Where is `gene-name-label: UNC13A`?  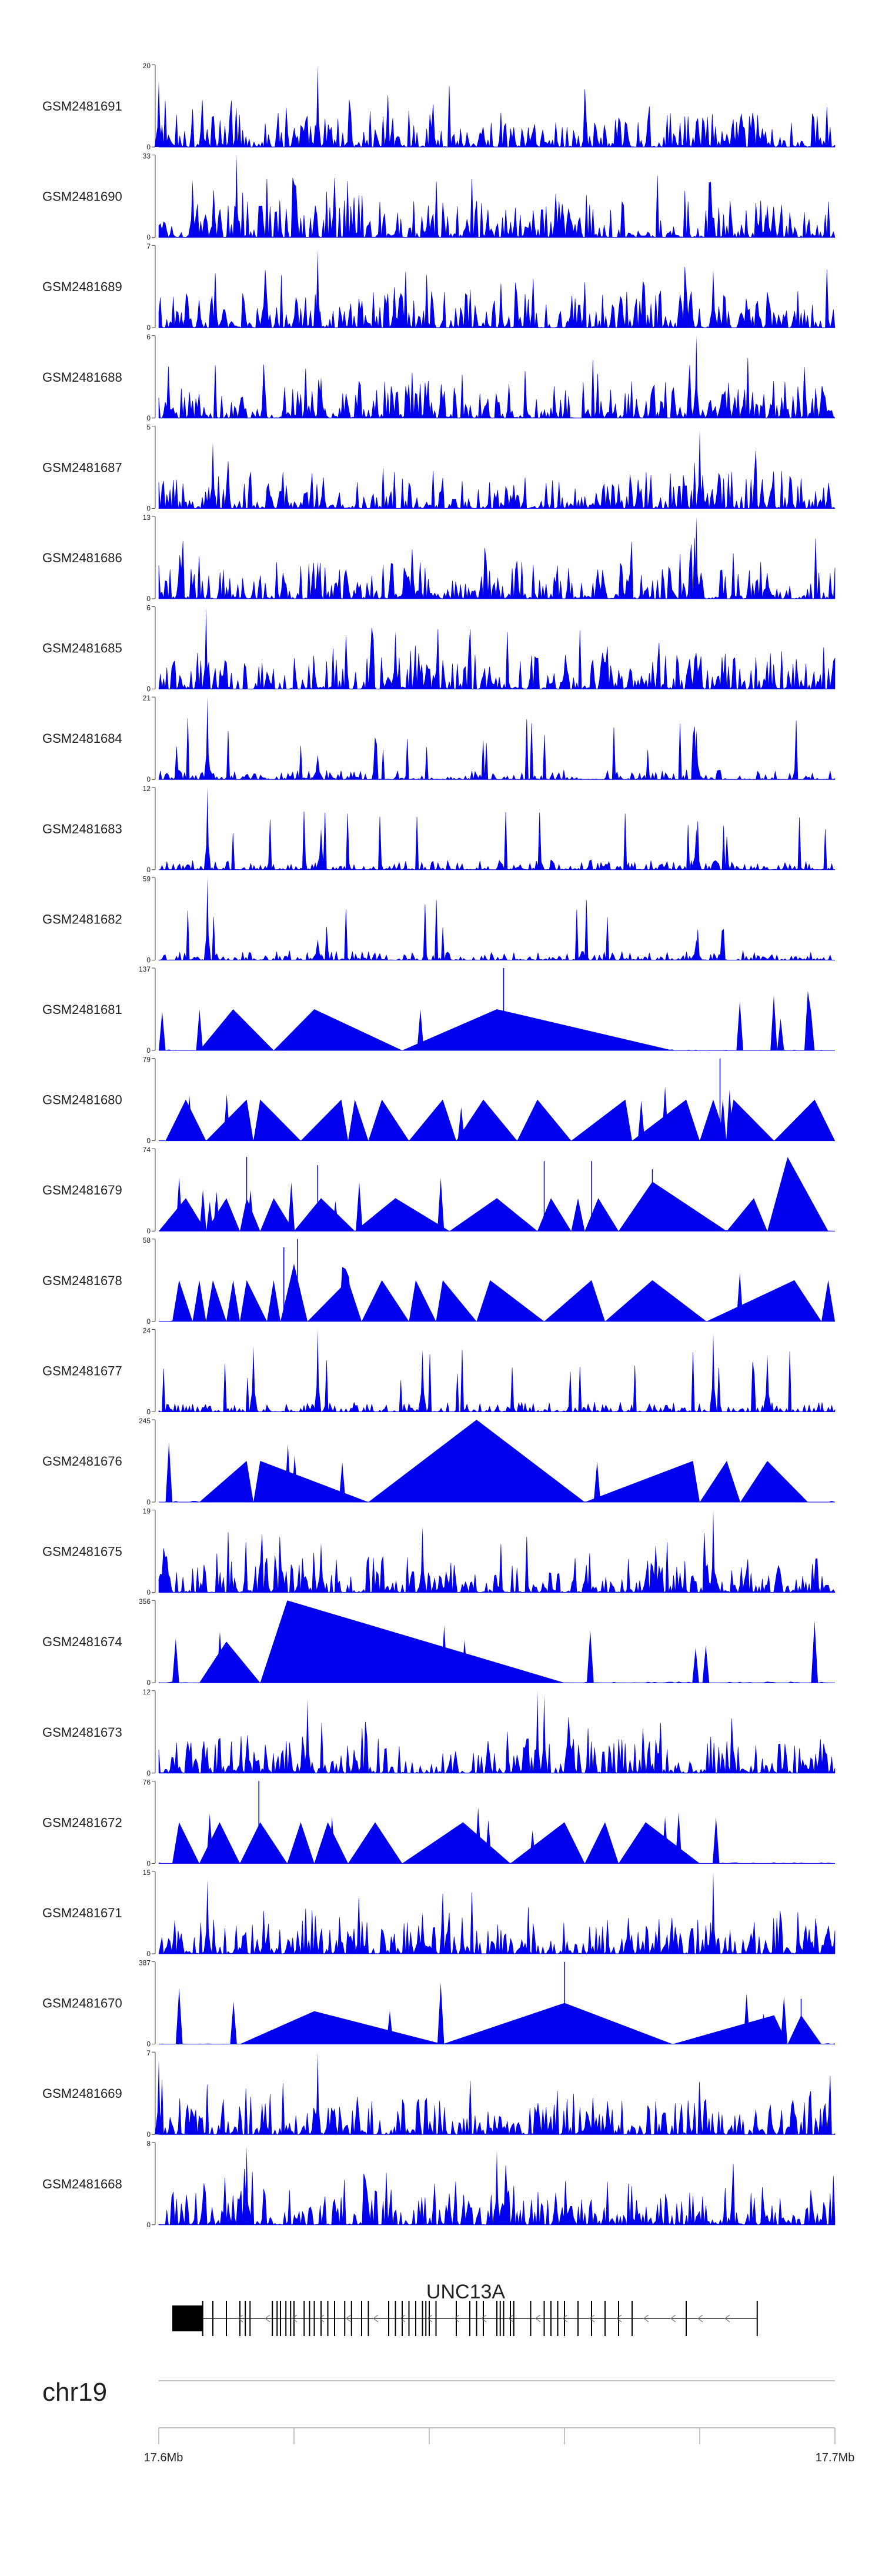 gene-name-label: UNC13A is located at coordinates (465, 2292).